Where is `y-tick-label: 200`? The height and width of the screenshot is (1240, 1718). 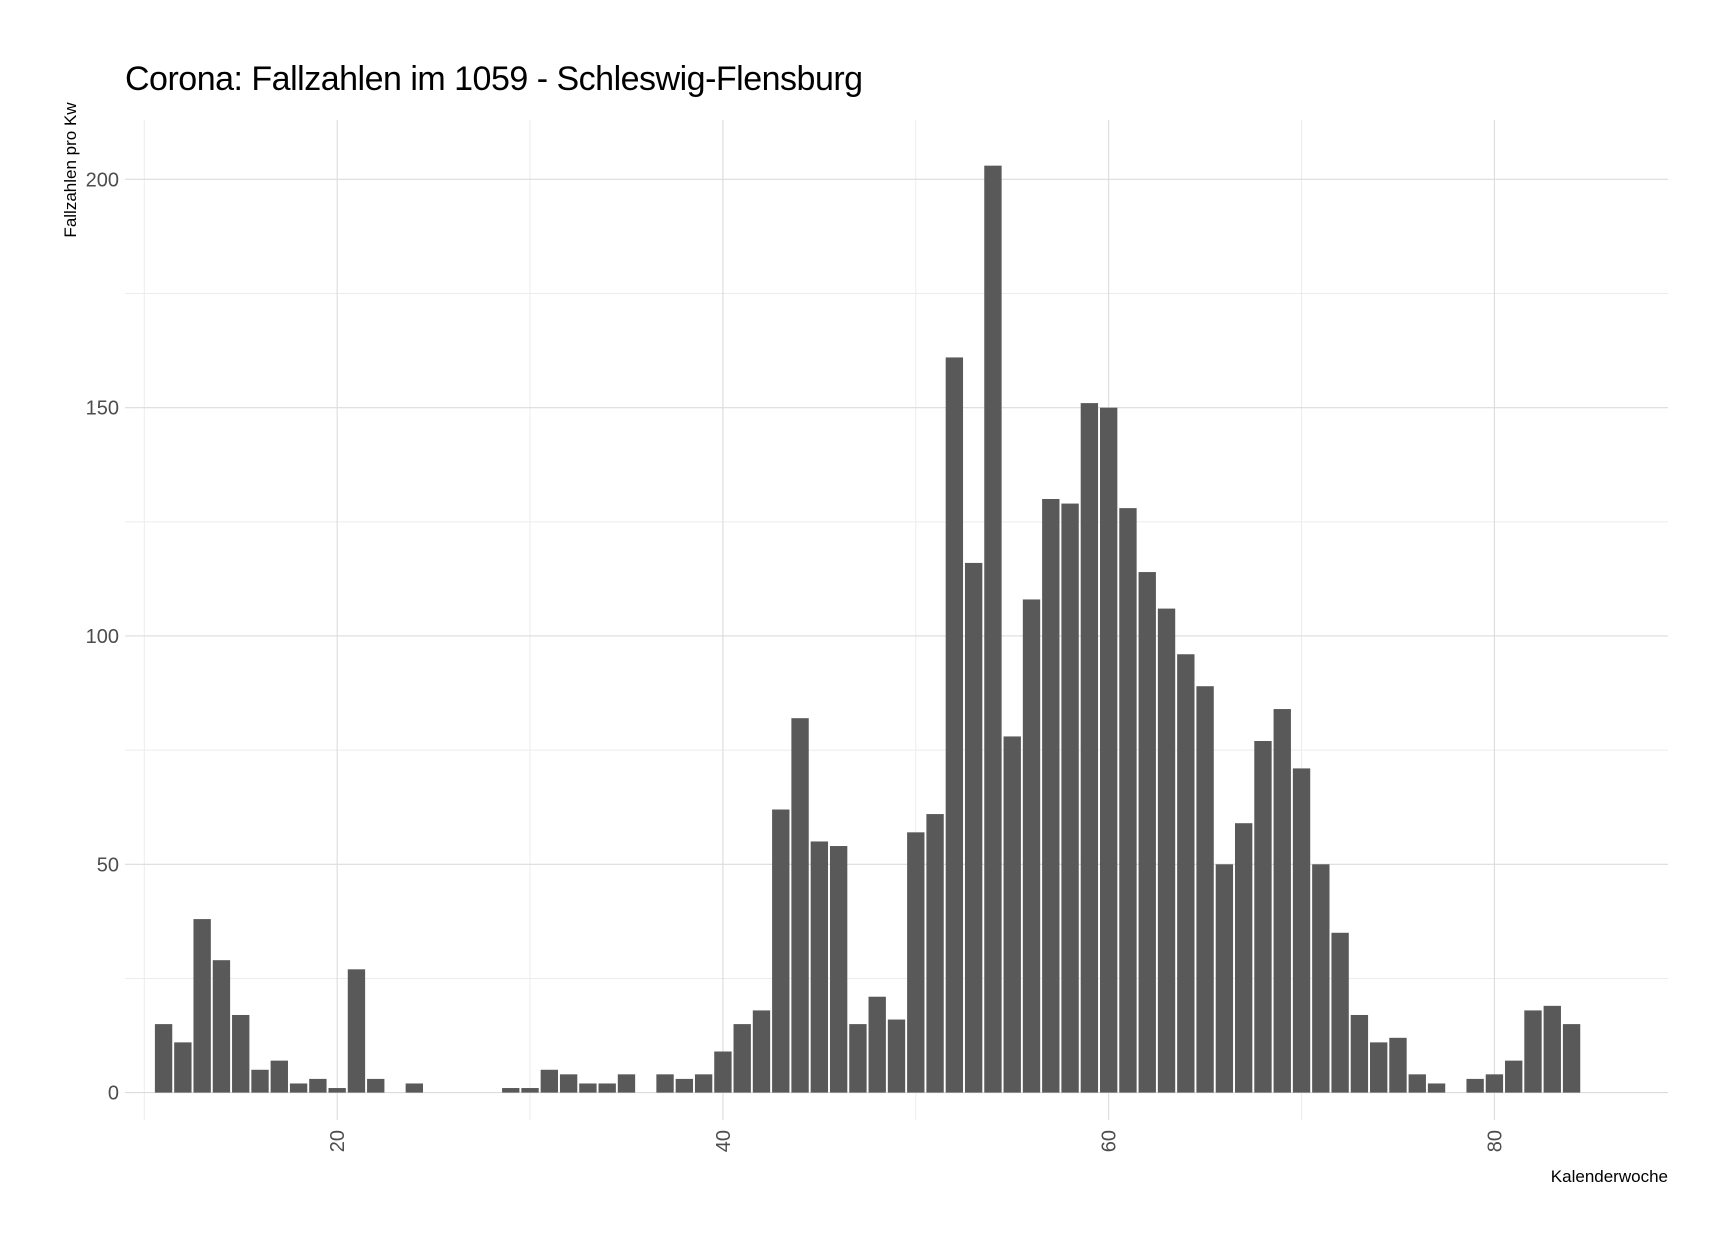
y-tick-label: 200 is located at coordinates (102, 180).